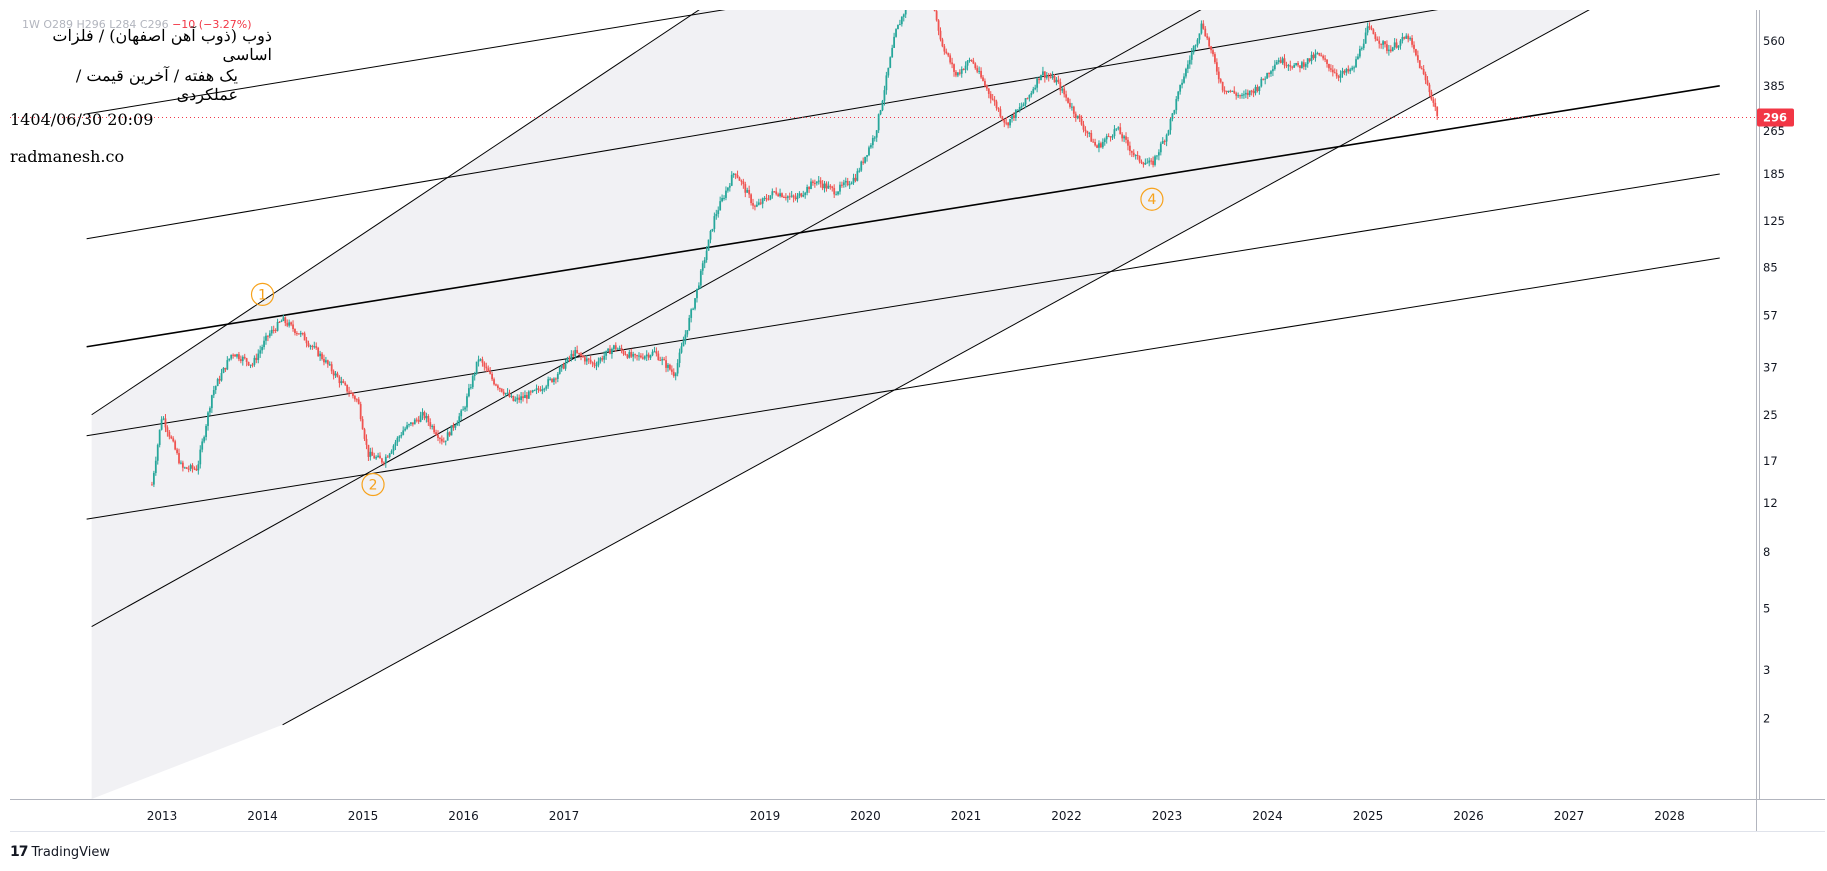 The width and height of the screenshot is (1827, 871). I want to click on time-tick-label: 2014, so click(262, 816).